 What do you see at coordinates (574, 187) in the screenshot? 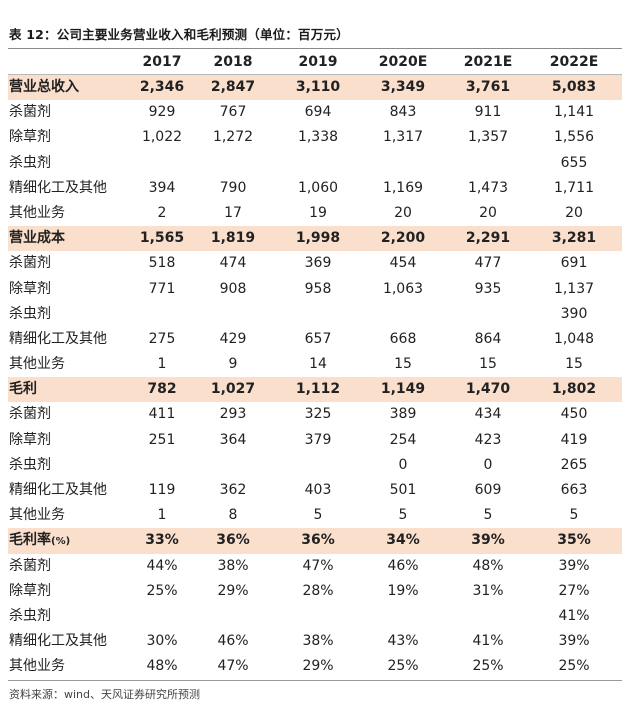
I see `table-cell: 1,711` at bounding box center [574, 187].